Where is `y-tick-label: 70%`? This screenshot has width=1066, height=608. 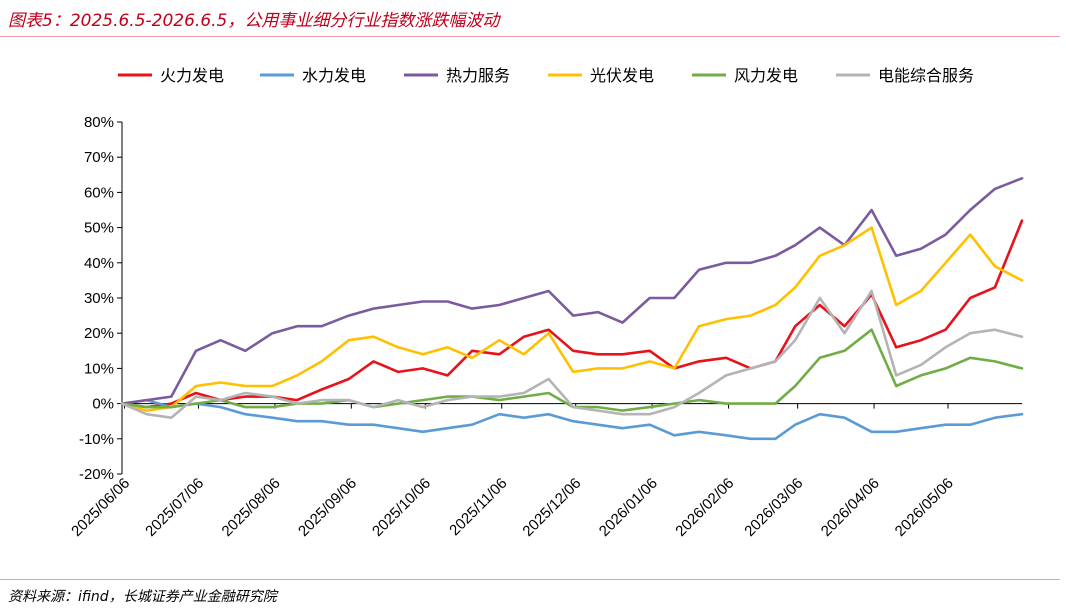
y-tick-label: 70% is located at coordinates (99, 157).